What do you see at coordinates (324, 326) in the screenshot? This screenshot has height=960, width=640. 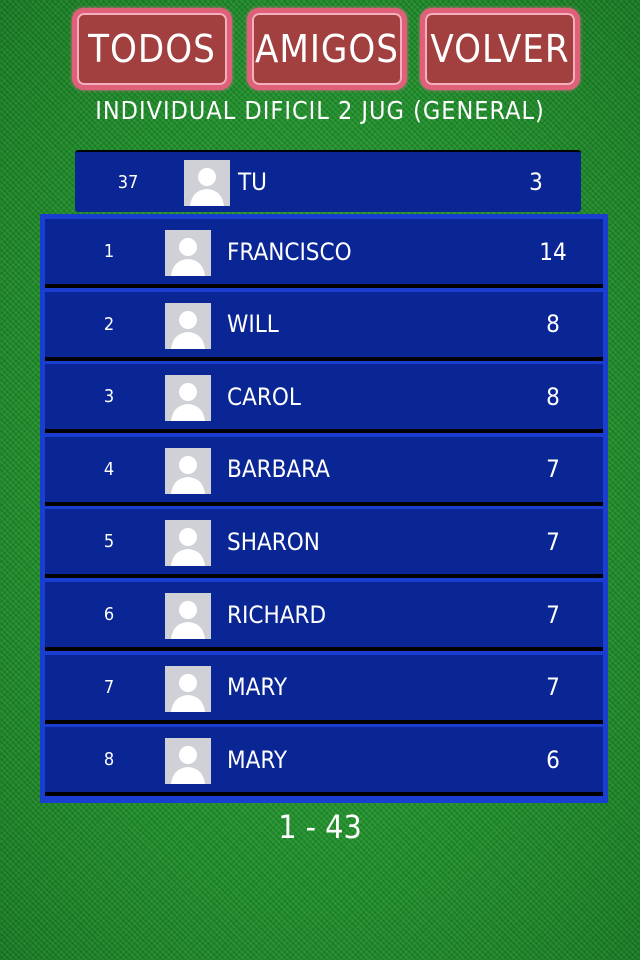 I see `leaderboard-row: 2 WILL 8` at bounding box center [324, 326].